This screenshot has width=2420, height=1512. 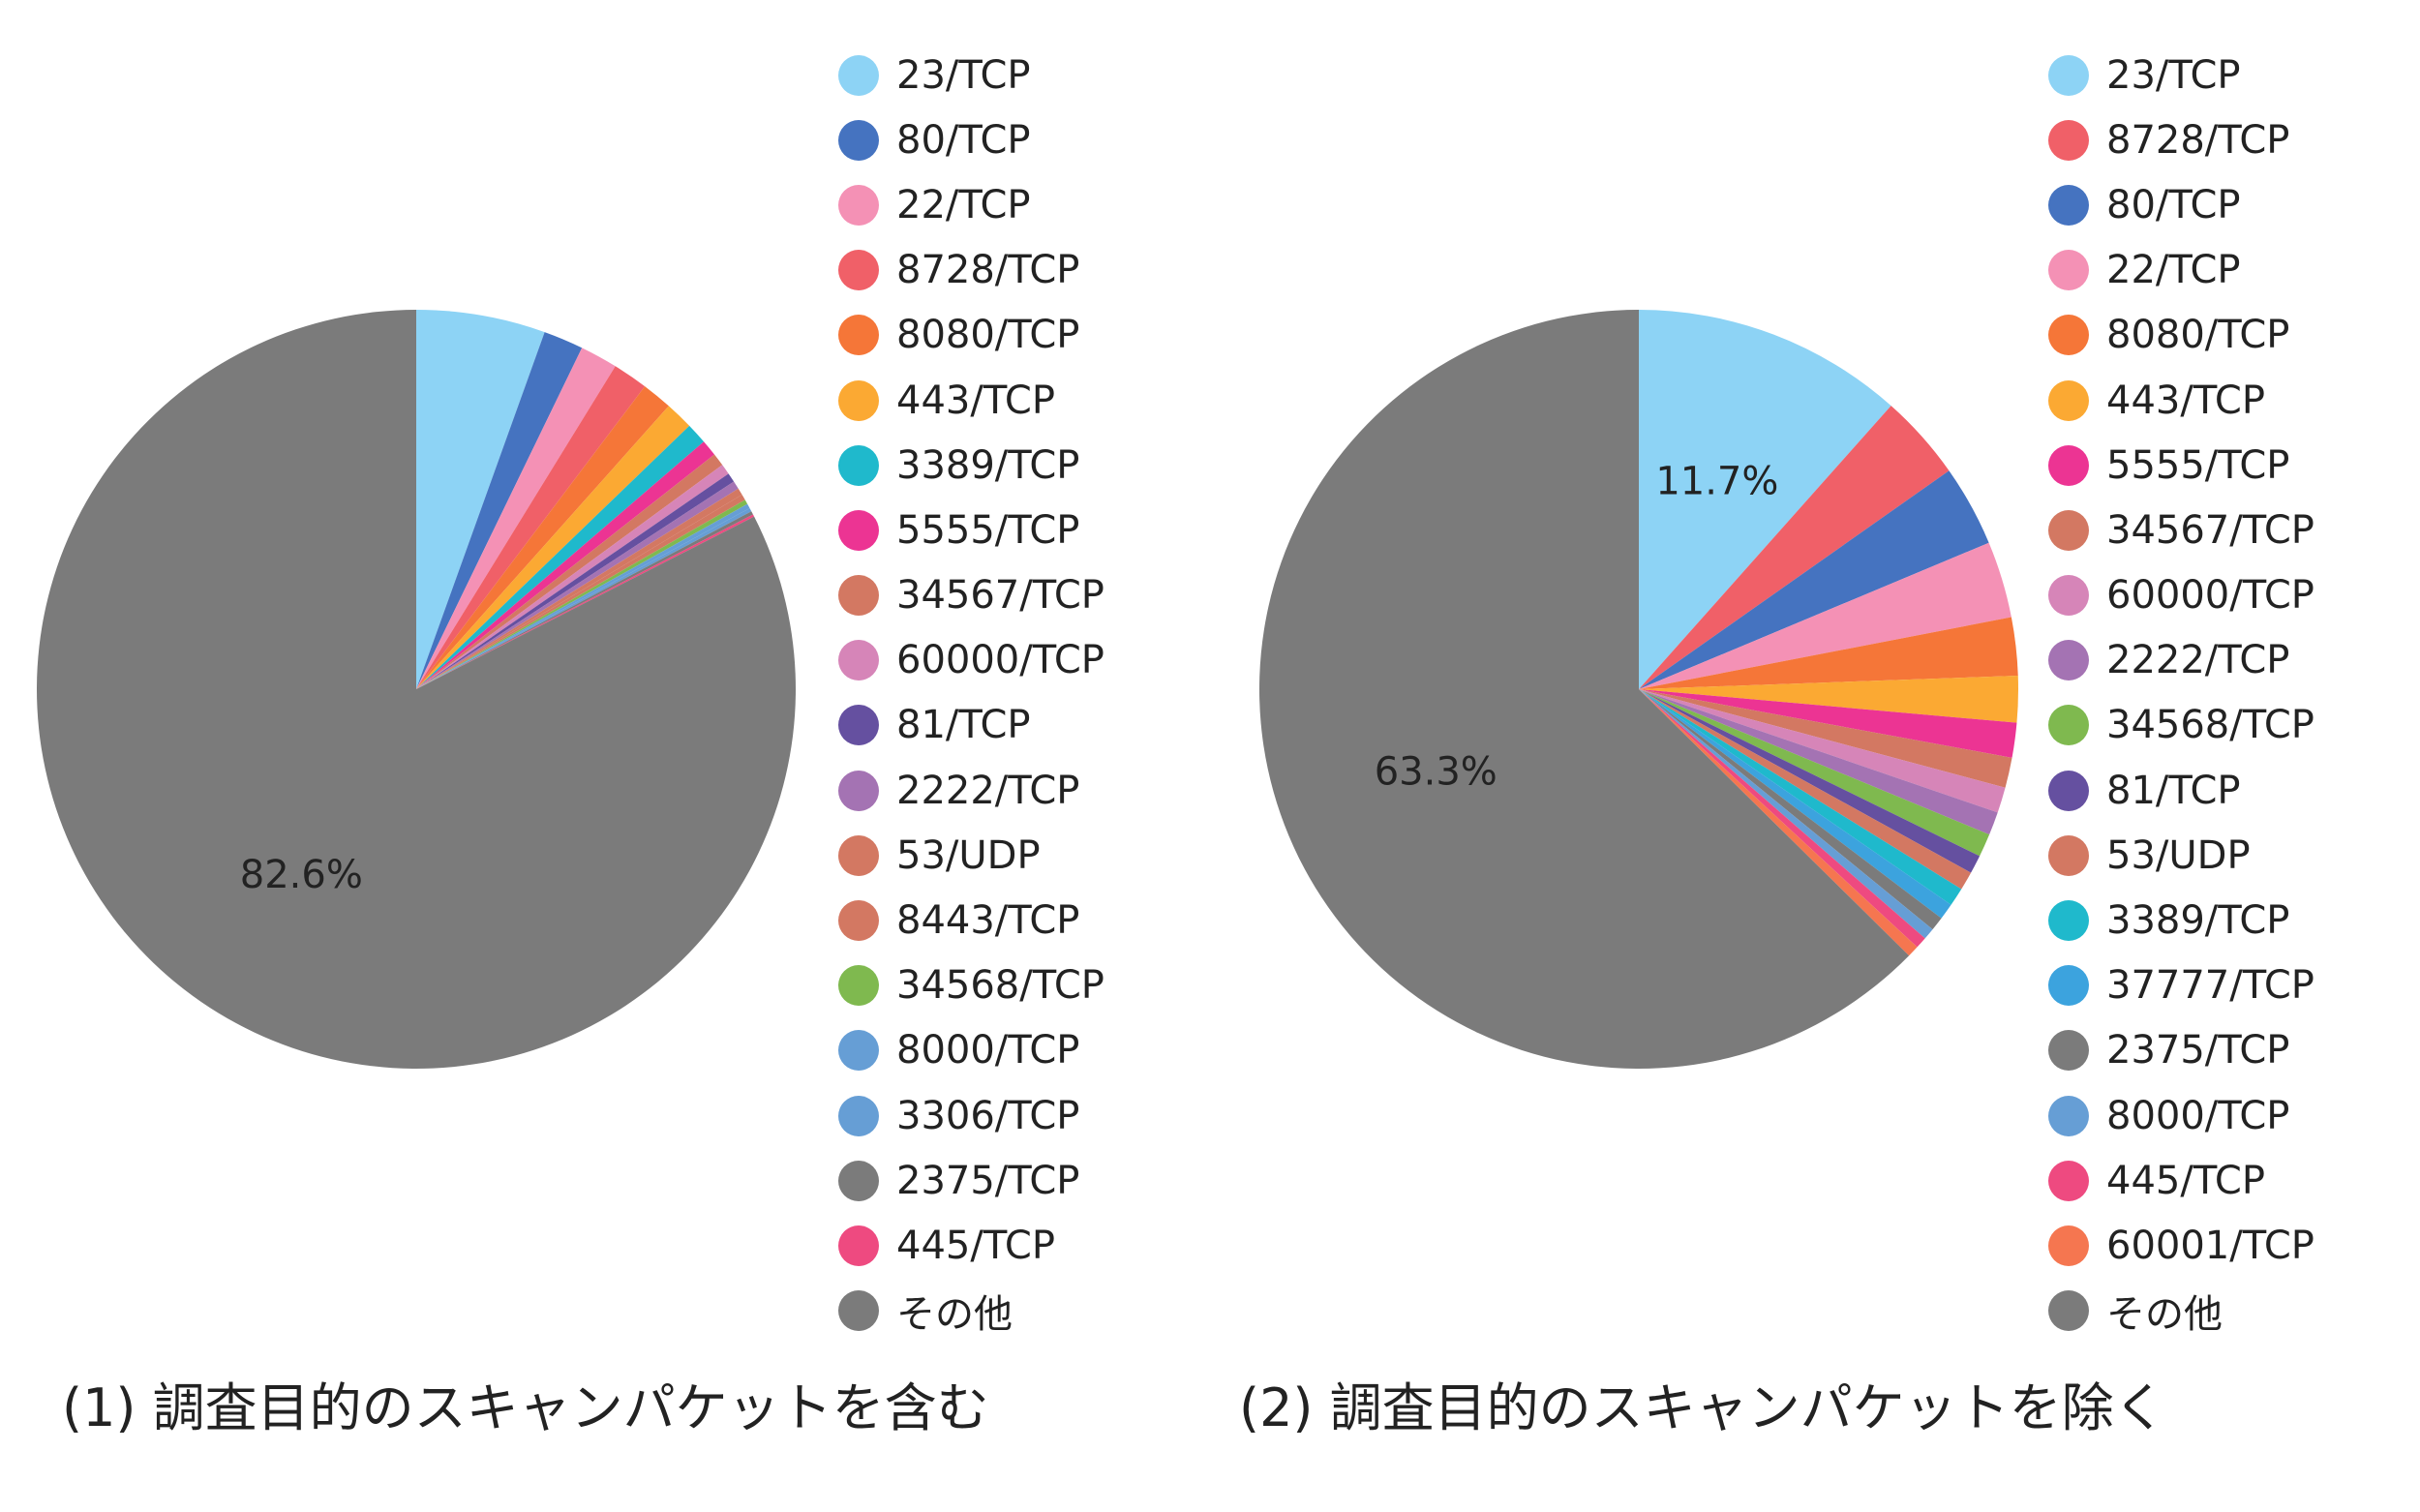 I want to click on slice-data-label: 82.6%, so click(x=301, y=875).